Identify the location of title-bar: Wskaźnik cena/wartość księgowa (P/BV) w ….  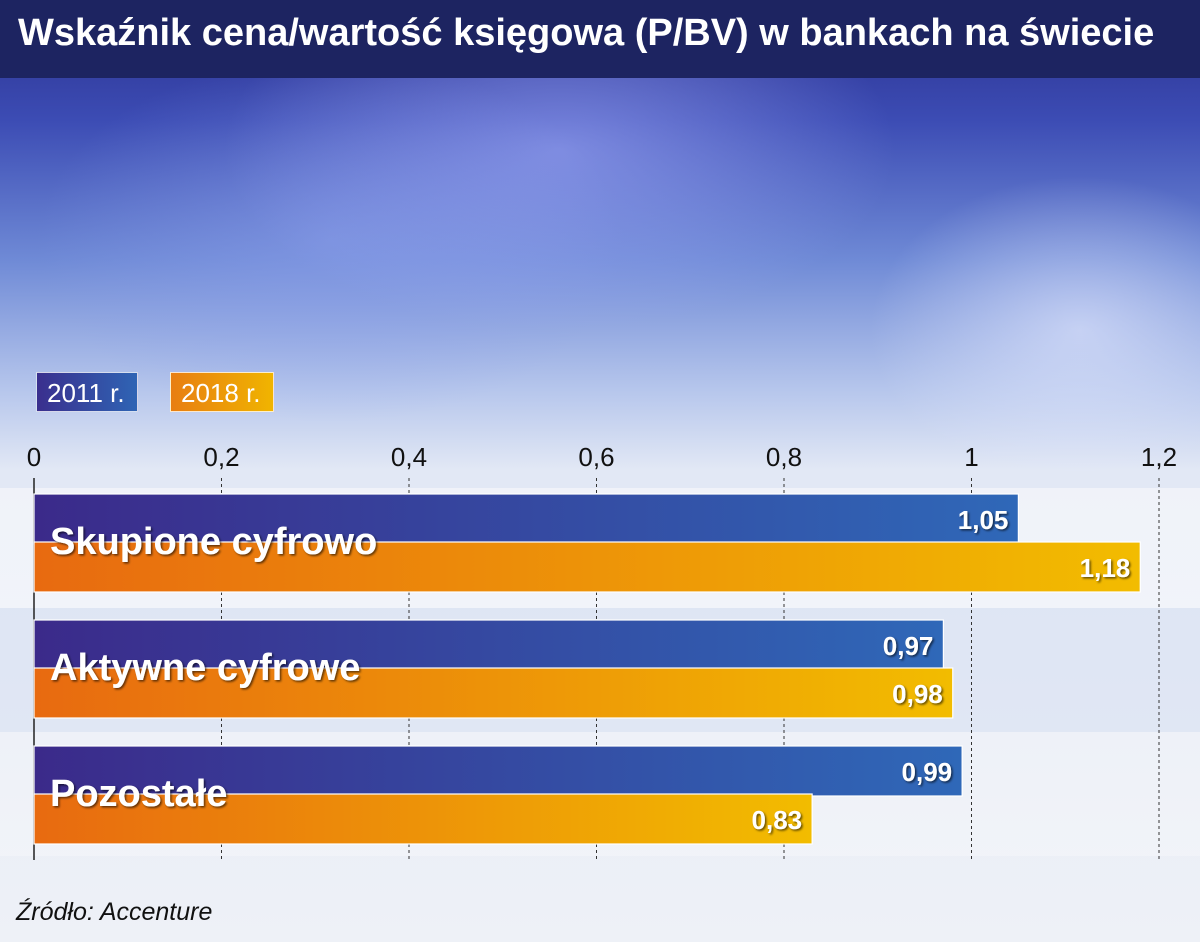
(600, 39).